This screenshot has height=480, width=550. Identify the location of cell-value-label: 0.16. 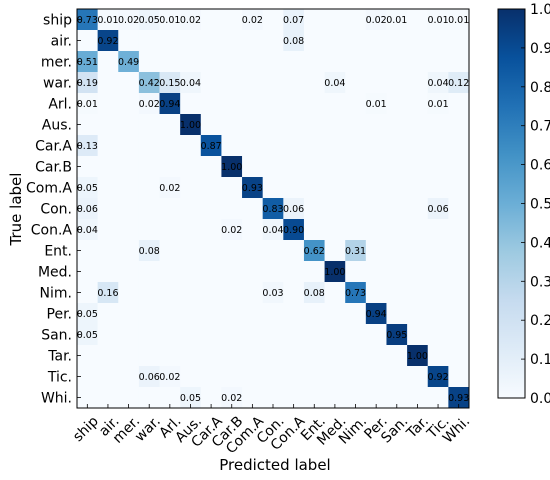
(107, 293).